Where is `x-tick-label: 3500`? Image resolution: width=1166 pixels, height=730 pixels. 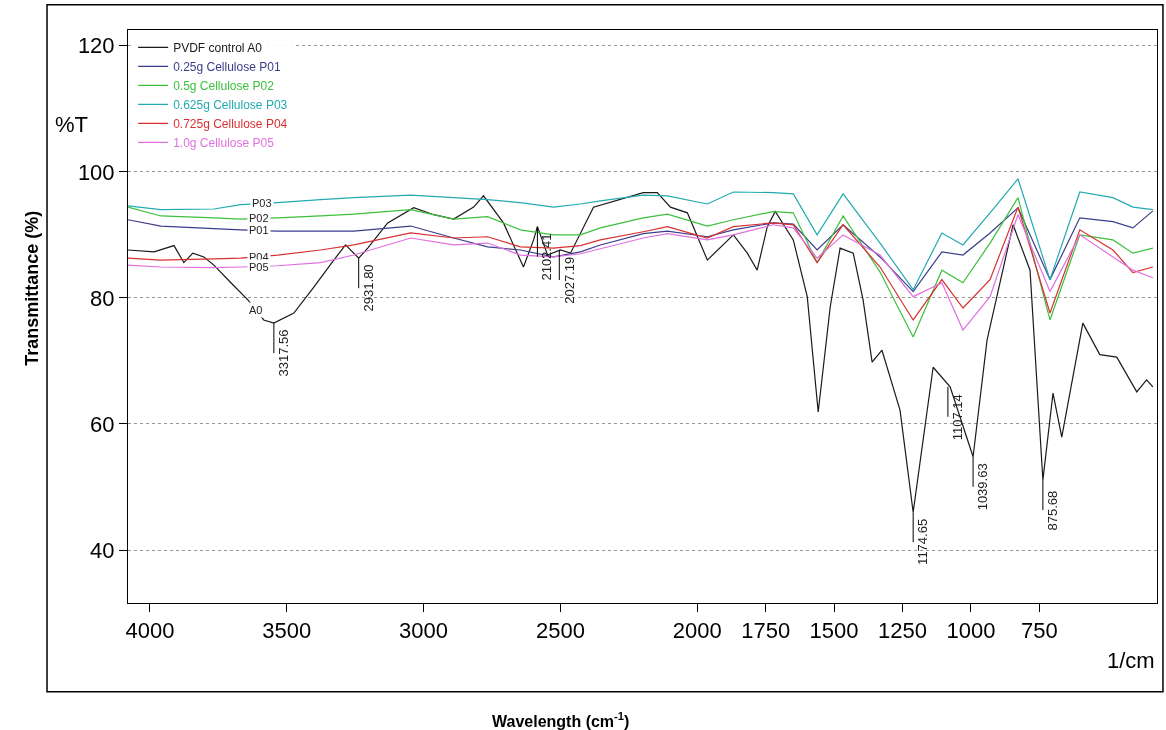
x-tick-label: 3500 is located at coordinates (287, 631).